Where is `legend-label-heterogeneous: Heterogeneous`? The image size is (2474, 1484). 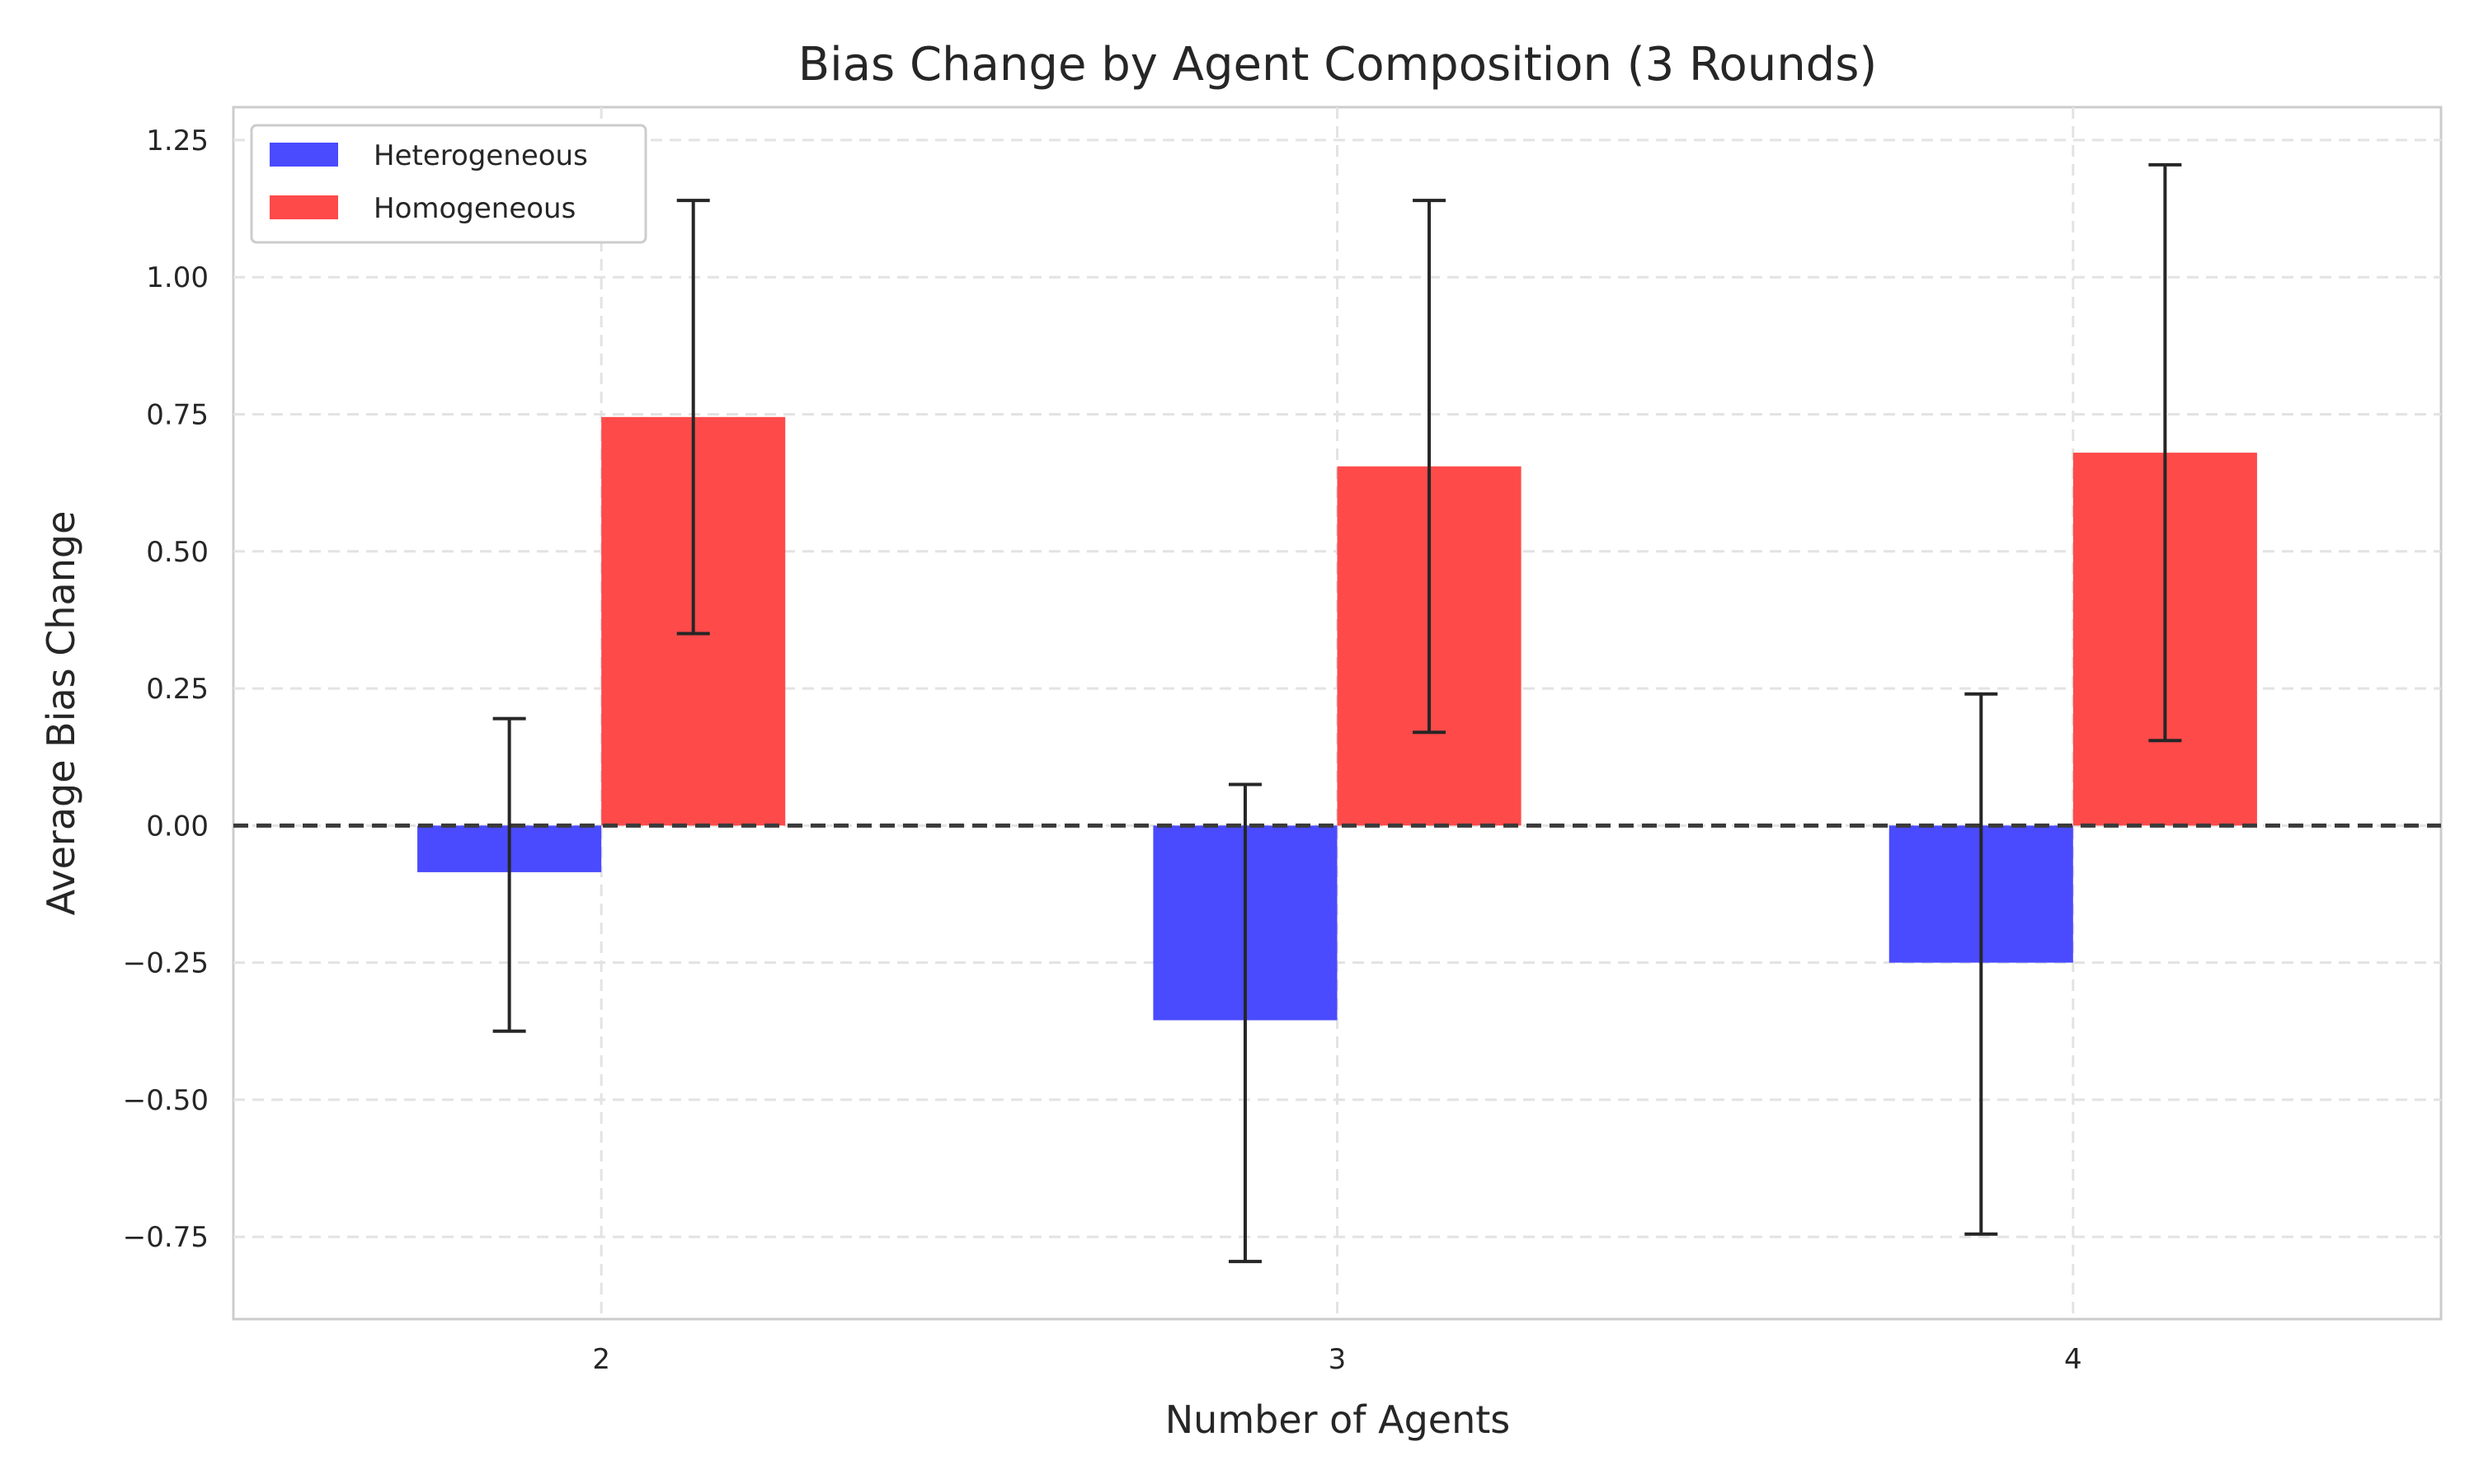
legend-label-heterogeneous: Heterogeneous is located at coordinates (481, 155).